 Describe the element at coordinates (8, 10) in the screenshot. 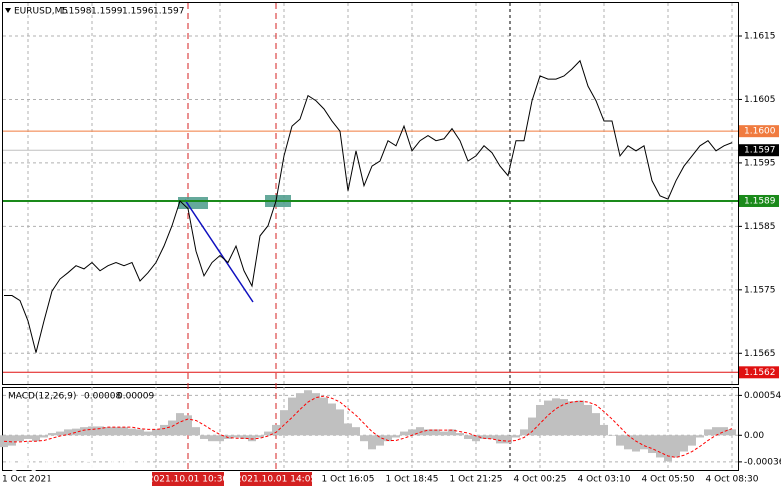

I see `menu-arrow` at that location.